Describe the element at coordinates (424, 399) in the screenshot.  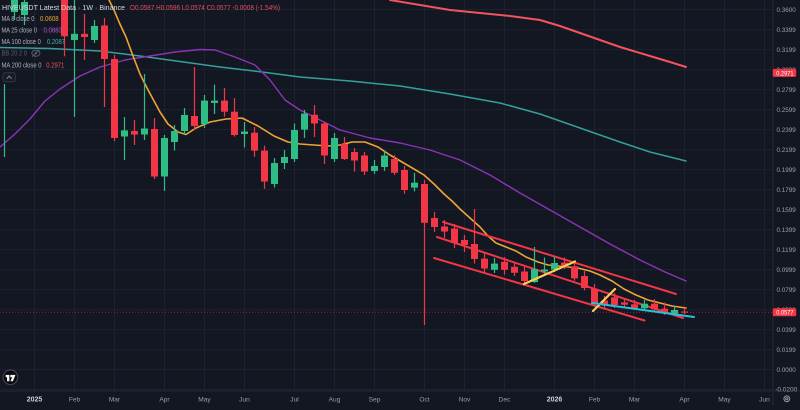
I see `svg-text: Oct` at that location.